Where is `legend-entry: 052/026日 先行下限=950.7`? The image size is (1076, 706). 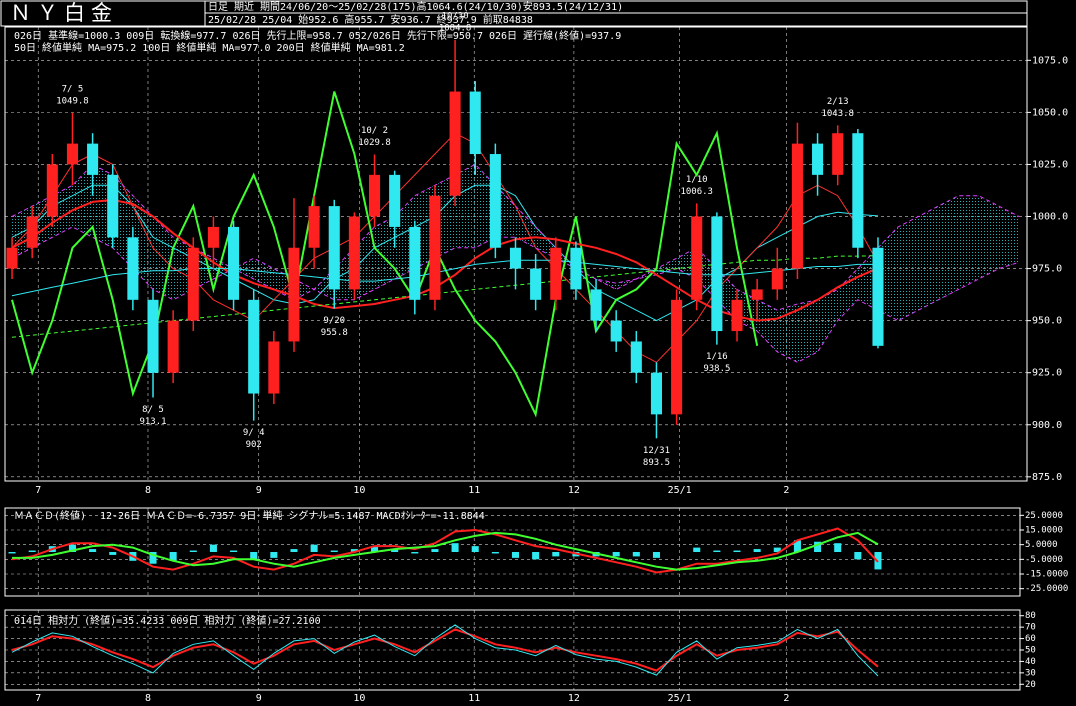 legend-entry: 052/026日 先行下限=950.7 is located at coordinates (416, 35).